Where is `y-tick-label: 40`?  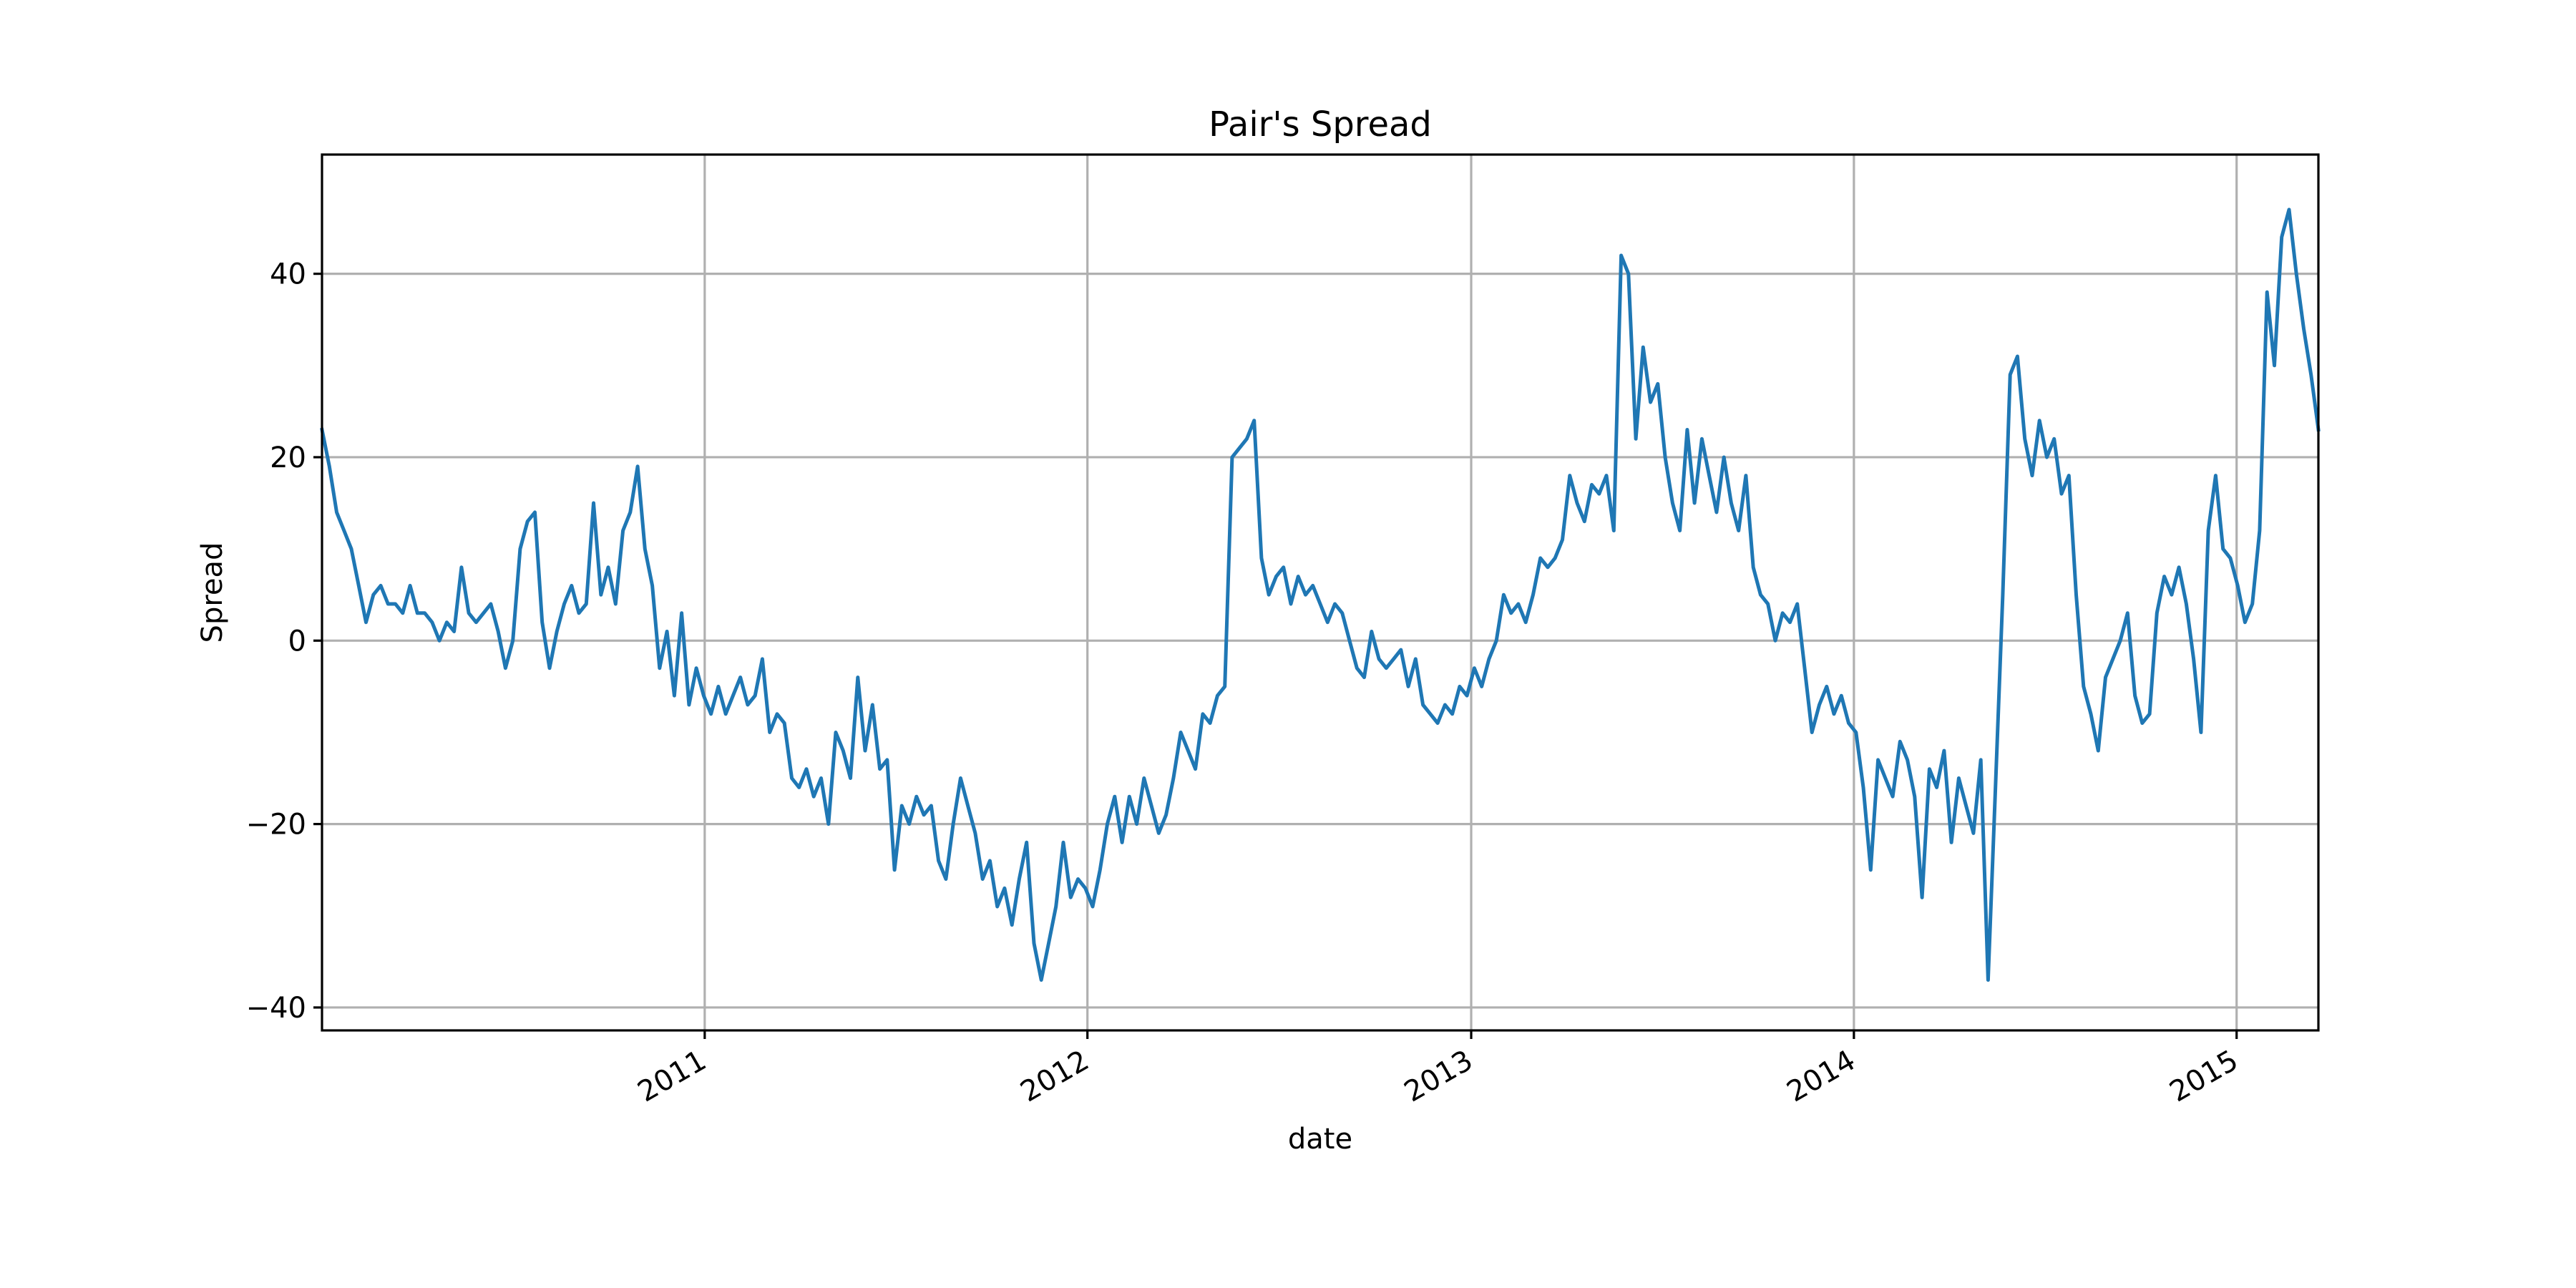
y-tick-label: 40 is located at coordinates (288, 274).